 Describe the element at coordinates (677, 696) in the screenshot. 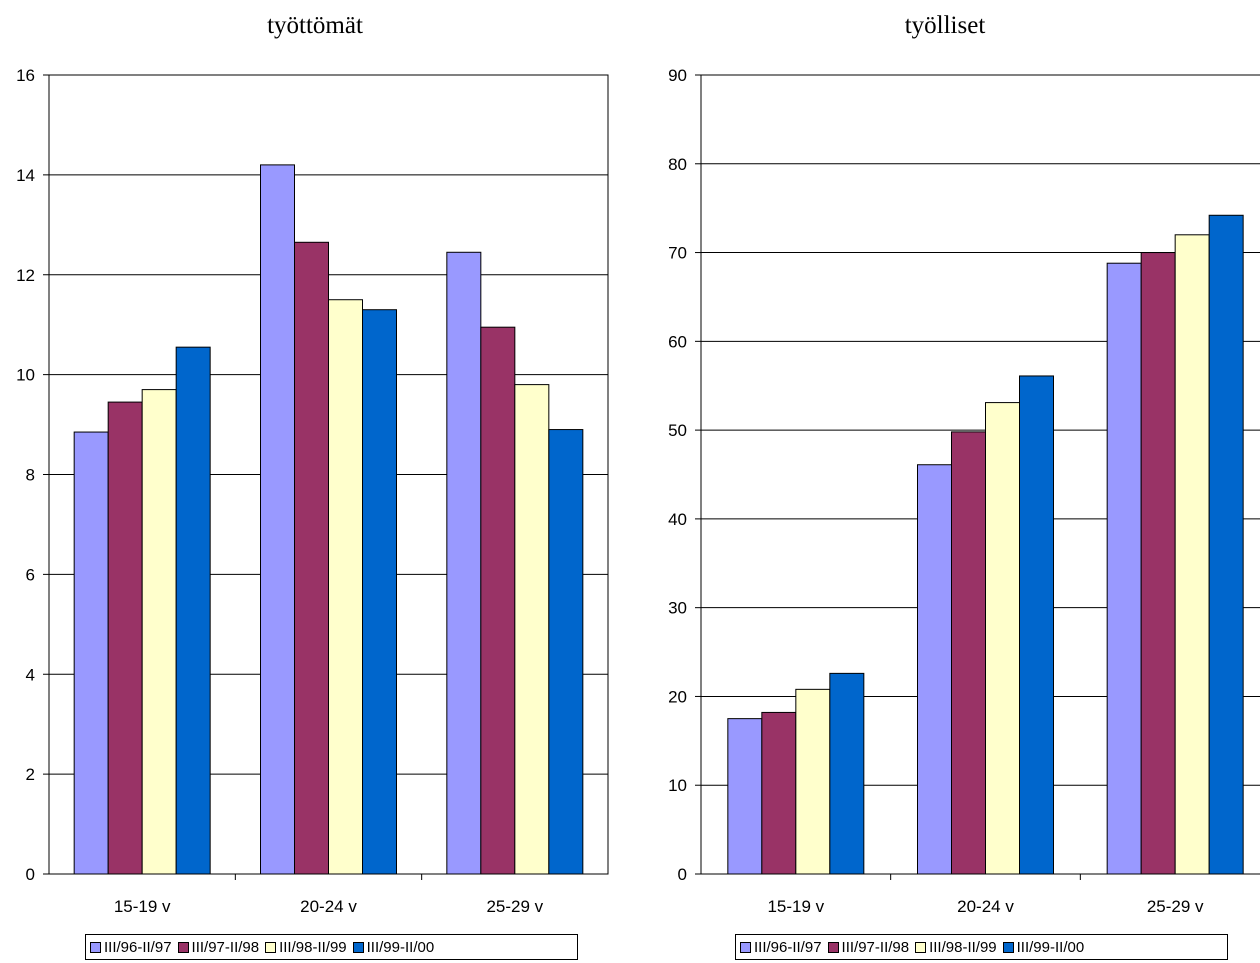

I see `y-tick-label: 20` at that location.